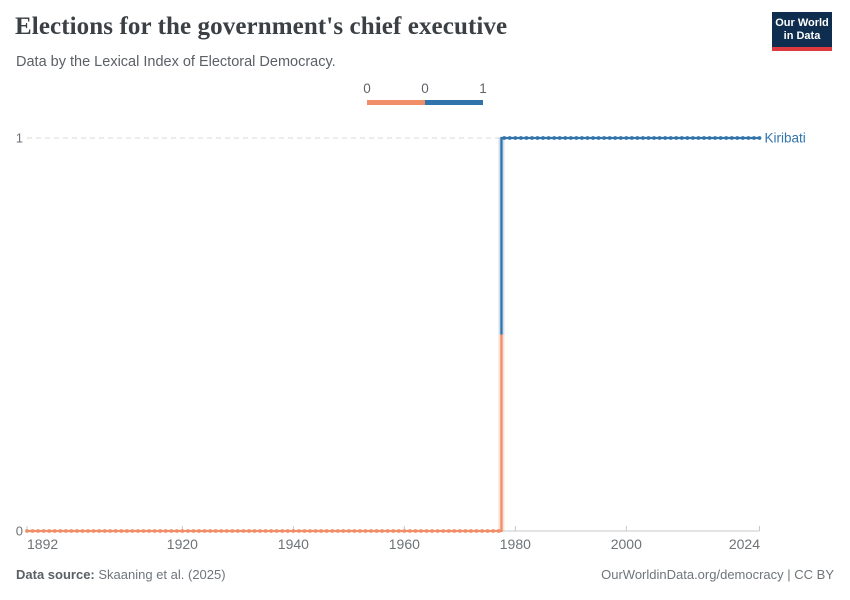 The image size is (850, 600). I want to click on svg-text: 0, so click(19, 531).